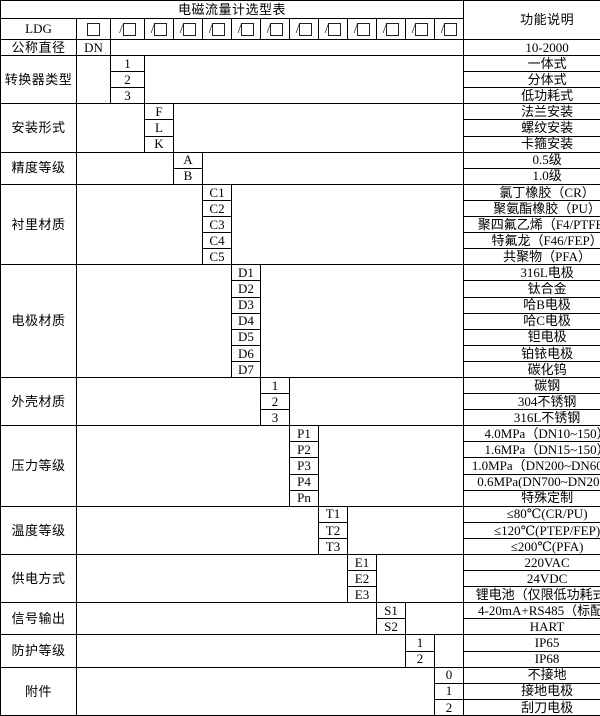 Image resolution: width=600 pixels, height=716 pixels. I want to click on code-cell-4-3: C4, so click(217, 241).